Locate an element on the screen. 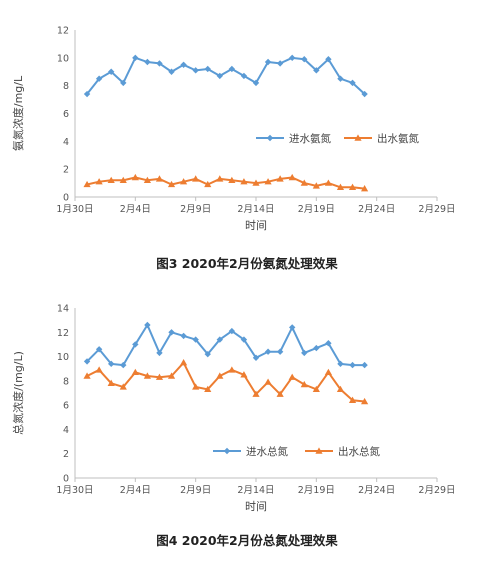 Image resolution: width=494 pixels, height=562 pixels. legend-label: 进水总氮 is located at coordinates (267, 451).